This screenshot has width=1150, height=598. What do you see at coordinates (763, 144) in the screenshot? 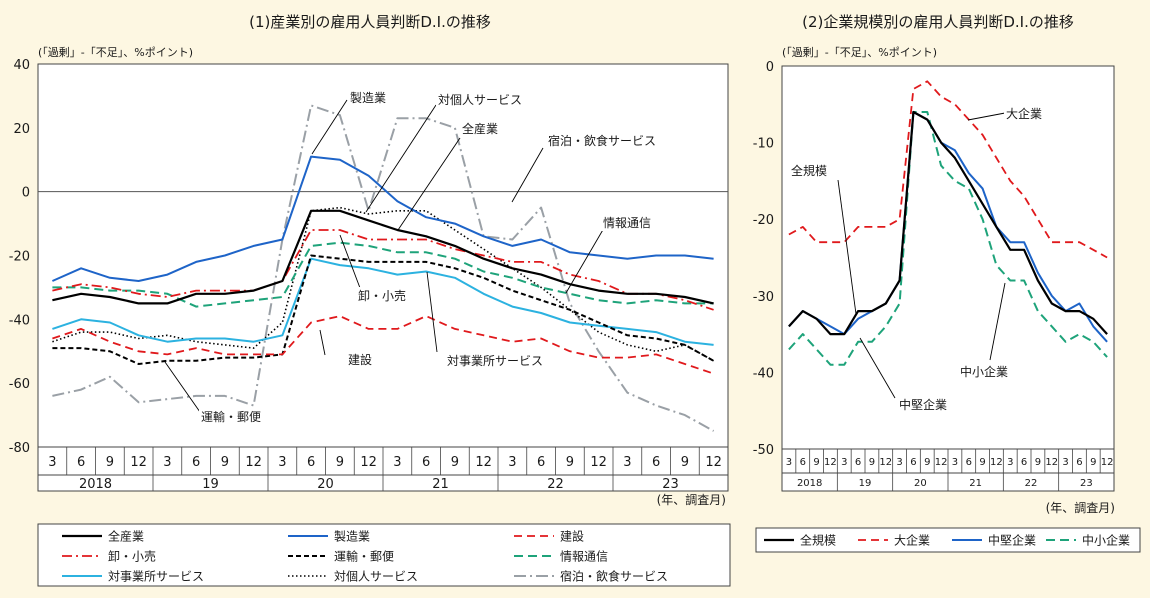
I see `y-tick-label: -10` at bounding box center [763, 144].